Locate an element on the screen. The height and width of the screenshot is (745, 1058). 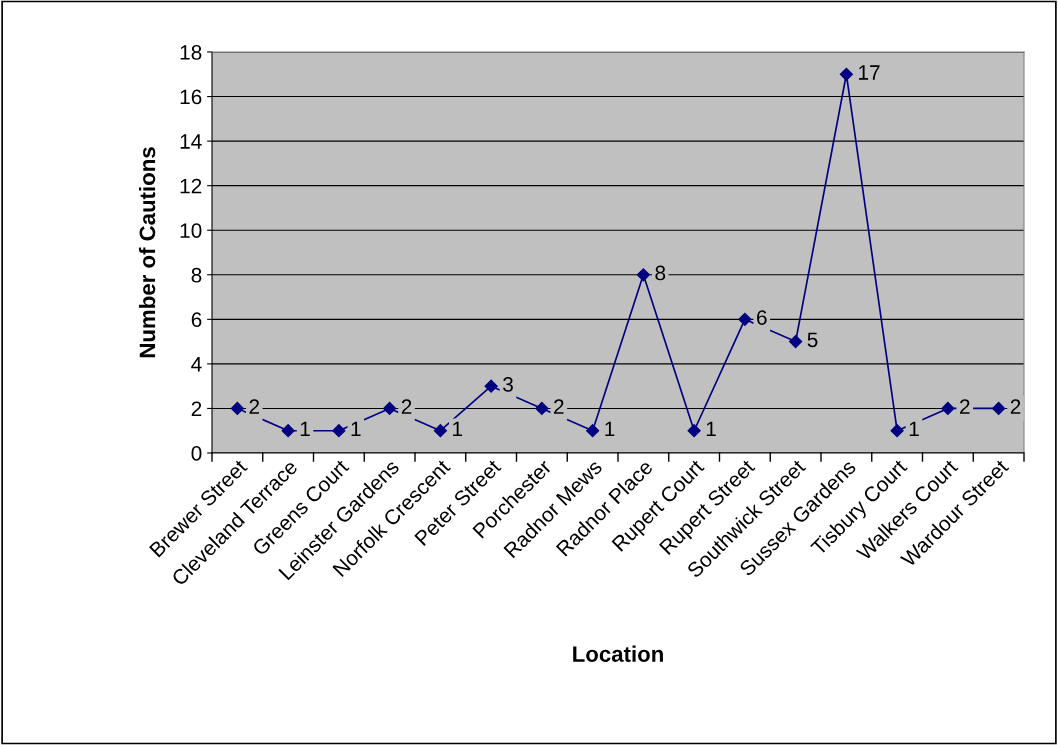
y-tick-label: 0 is located at coordinates (196, 453).